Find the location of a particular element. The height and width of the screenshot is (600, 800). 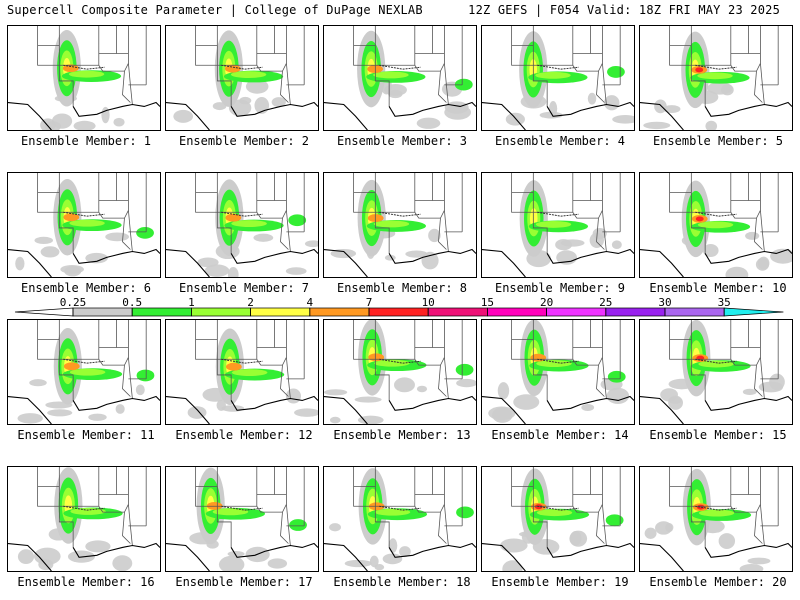

ensemble-member-label: Ensemble Member: 13 is located at coordinates (402, 435).